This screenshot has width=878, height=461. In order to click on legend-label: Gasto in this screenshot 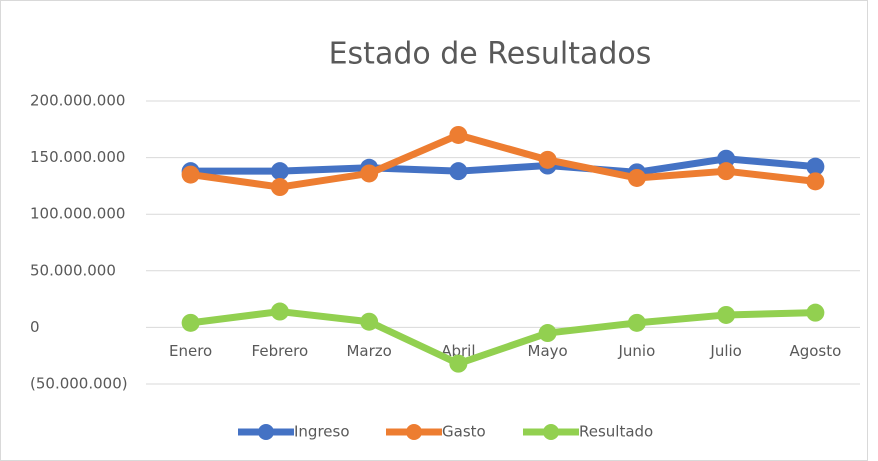, I will do `click(464, 432)`.